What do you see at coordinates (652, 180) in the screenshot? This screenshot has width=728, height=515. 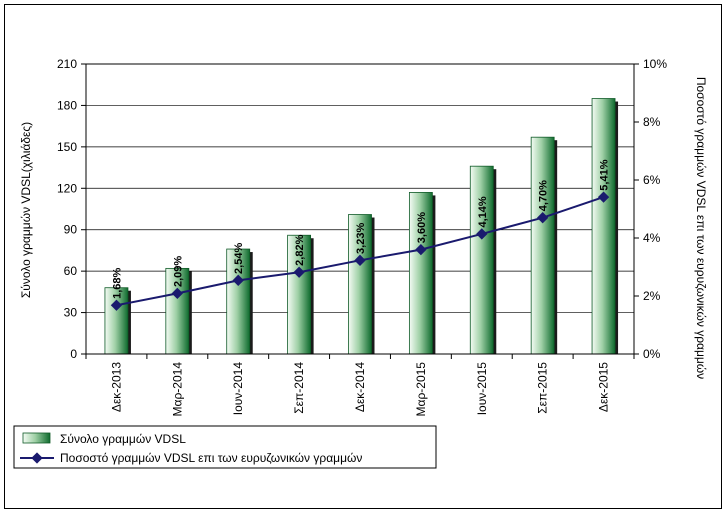 I see `y2-tick-label: 6%` at bounding box center [652, 180].